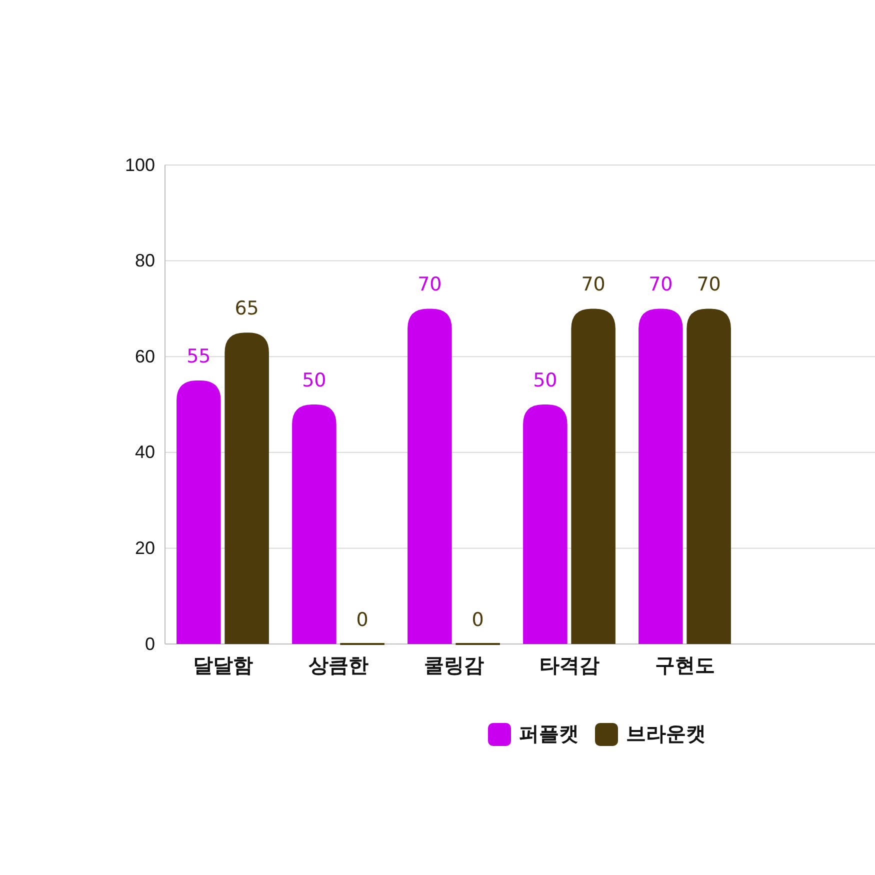 This screenshot has width=875, height=875. I want to click on legend-label: 퍼플캣, so click(549, 733).